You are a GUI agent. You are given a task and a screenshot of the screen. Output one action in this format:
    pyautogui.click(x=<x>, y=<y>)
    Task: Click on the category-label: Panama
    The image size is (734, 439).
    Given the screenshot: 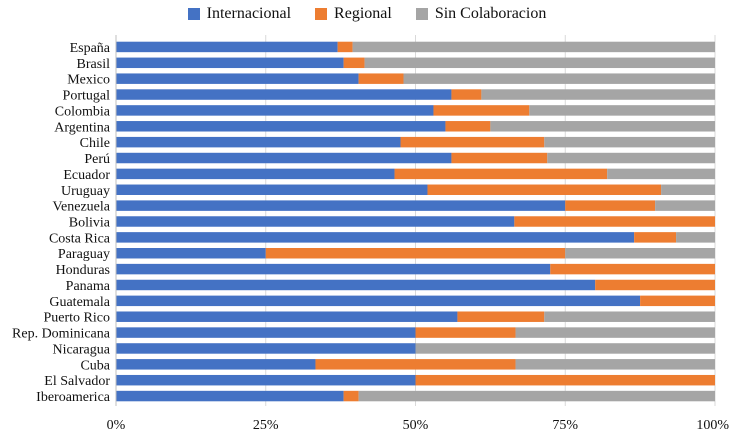 What is the action you would take?
    pyautogui.click(x=88, y=286)
    